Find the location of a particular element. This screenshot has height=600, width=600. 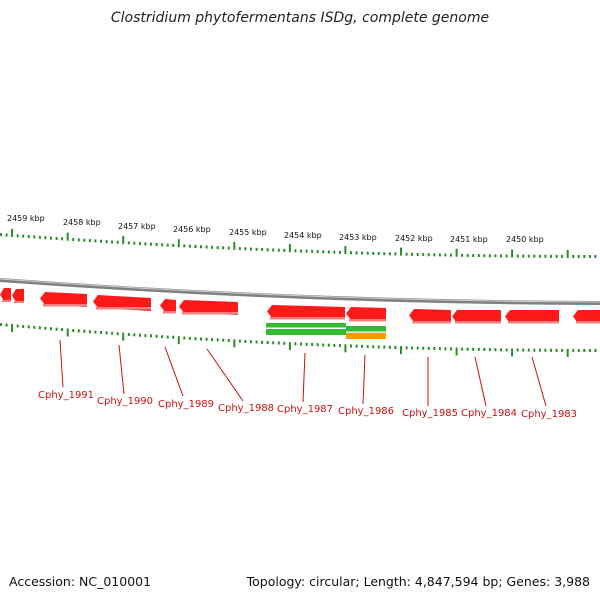

gene-cphy-1985-arrow is located at coordinates (430, 316).